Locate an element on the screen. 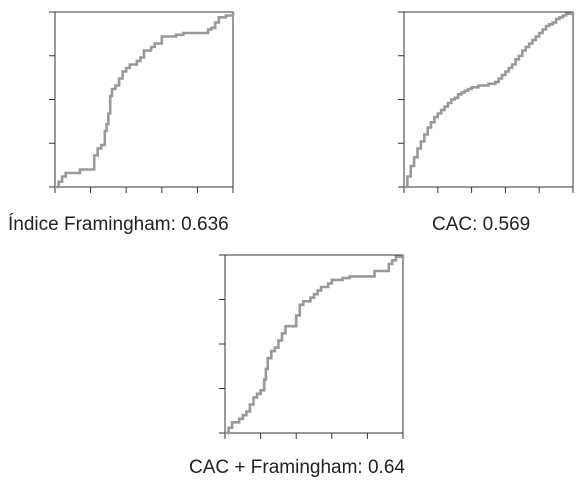 This screenshot has width=580, height=483. plot-frame-cac is located at coordinates (488, 99).